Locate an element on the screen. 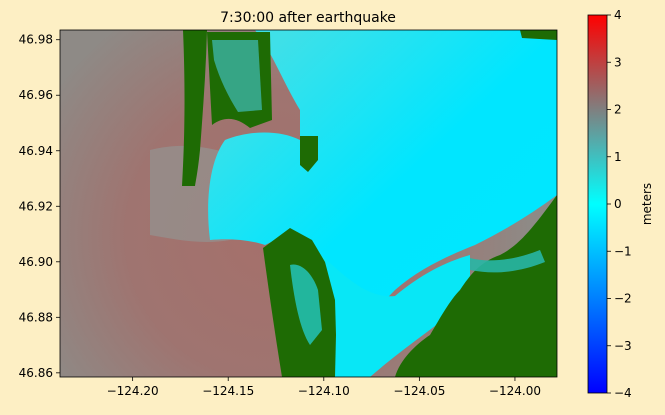 The image size is (665, 415). south-peninsula-water is located at coordinates (306, 304).